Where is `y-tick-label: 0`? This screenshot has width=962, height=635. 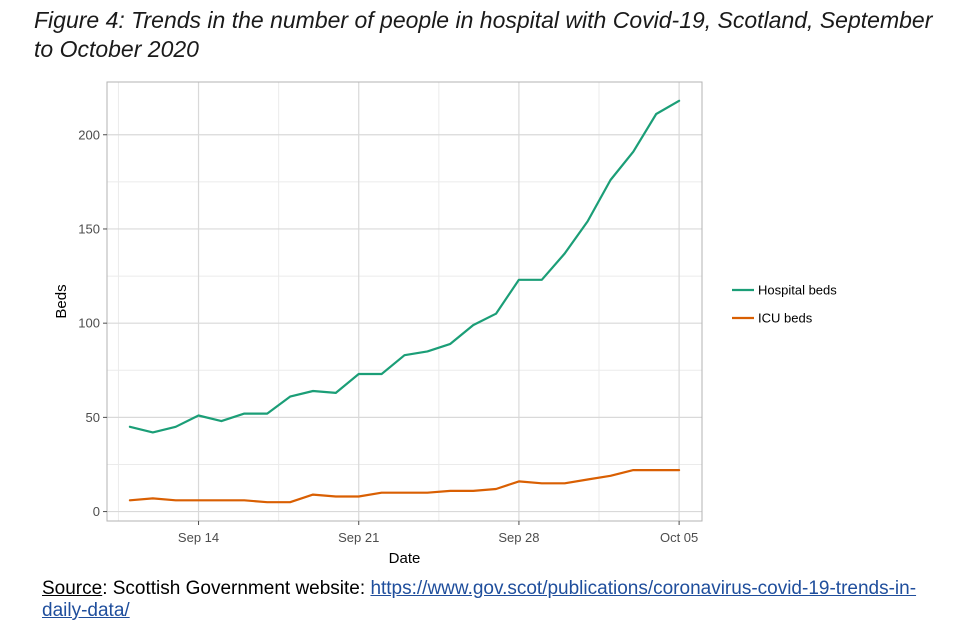
y-tick-label: 0 is located at coordinates (96, 511).